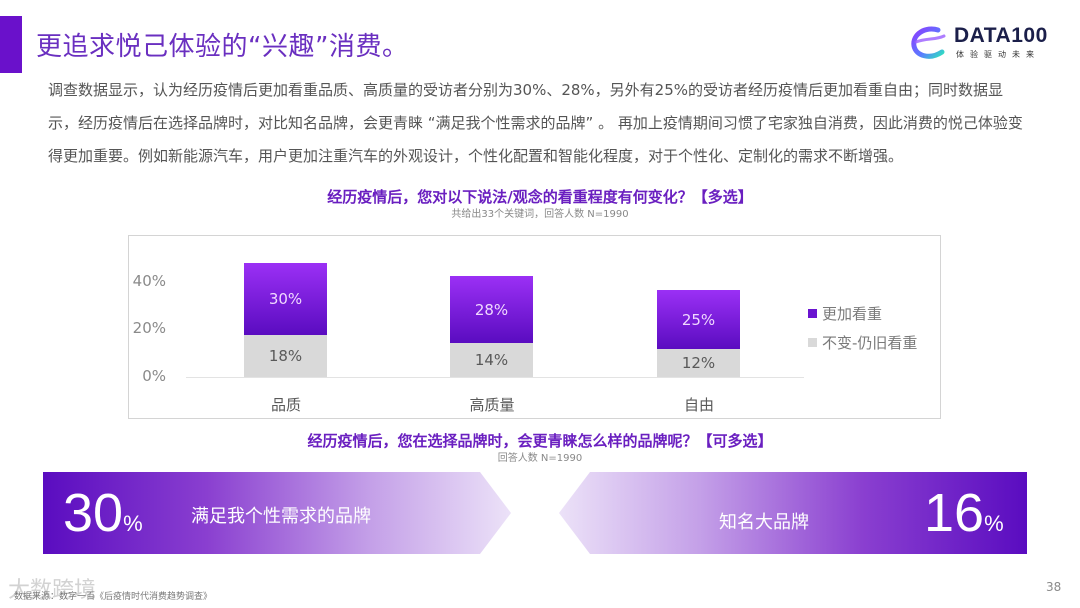 This screenshot has height=608, width=1080. Describe the element at coordinates (149, 281) in the screenshot. I see `y-tick-40: 40%` at that location.